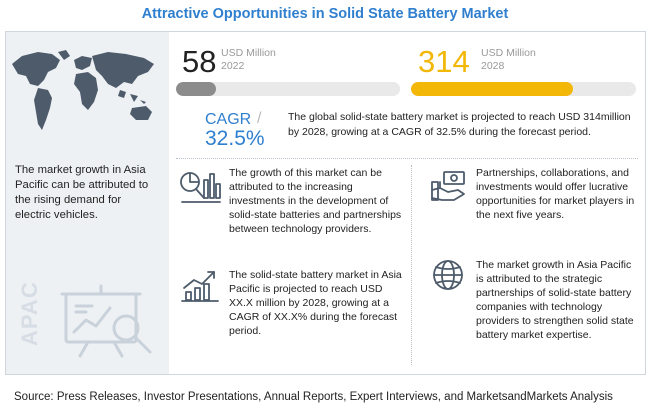 This screenshot has width=650, height=420. I want to click on horizontal-divider, so click(407, 158).